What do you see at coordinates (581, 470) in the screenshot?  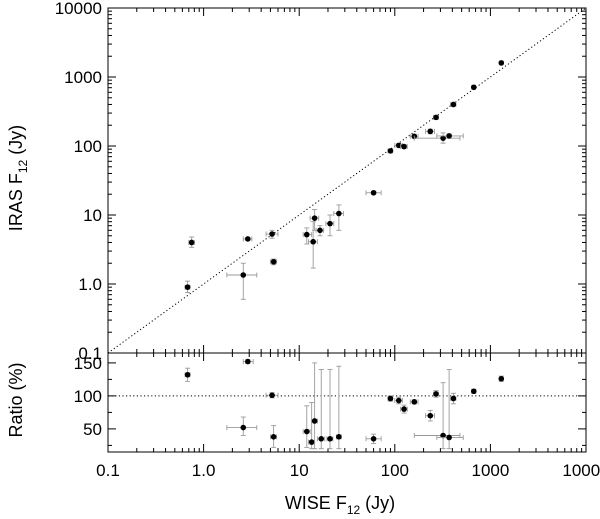 I see `x-tick-label: 10000` at bounding box center [581, 470].